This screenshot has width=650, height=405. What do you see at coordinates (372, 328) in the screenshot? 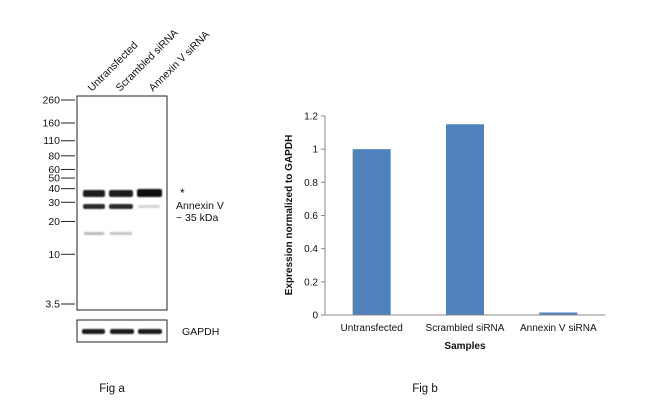
I see `x-category-label: Untransfected` at bounding box center [372, 328].